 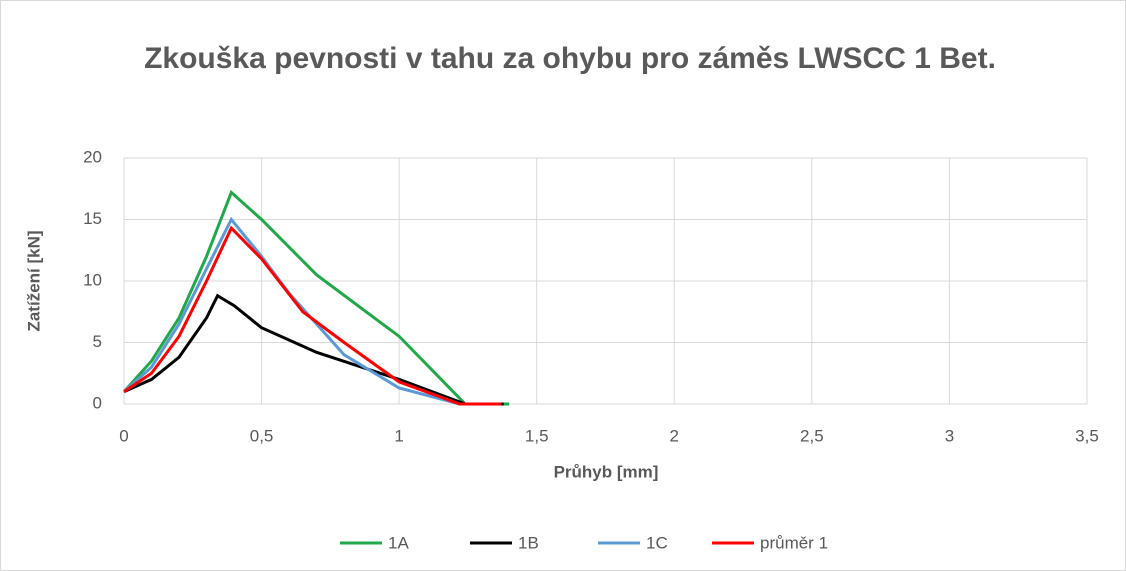 I want to click on x-tick-label: 0, so click(x=123, y=435).